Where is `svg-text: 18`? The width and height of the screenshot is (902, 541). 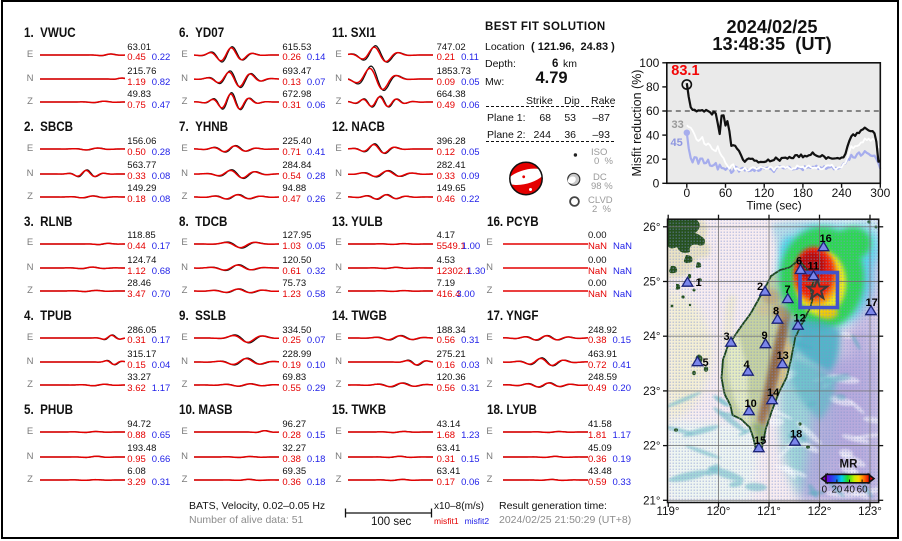 svg-text: 18 is located at coordinates (796, 435).